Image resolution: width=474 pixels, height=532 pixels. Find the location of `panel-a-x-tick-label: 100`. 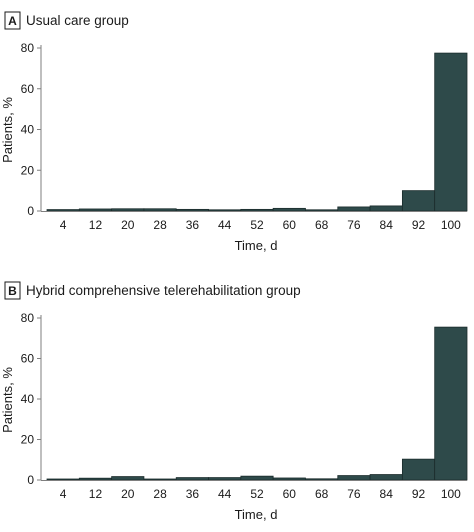

panel-a-x-tick-label: 100 is located at coordinates (451, 225).